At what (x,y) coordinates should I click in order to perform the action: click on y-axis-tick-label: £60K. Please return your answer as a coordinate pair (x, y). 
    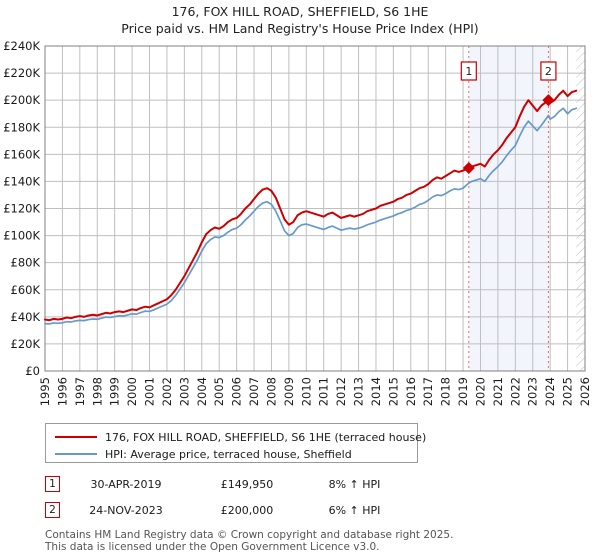
    Looking at the image, I should click on (26, 290).